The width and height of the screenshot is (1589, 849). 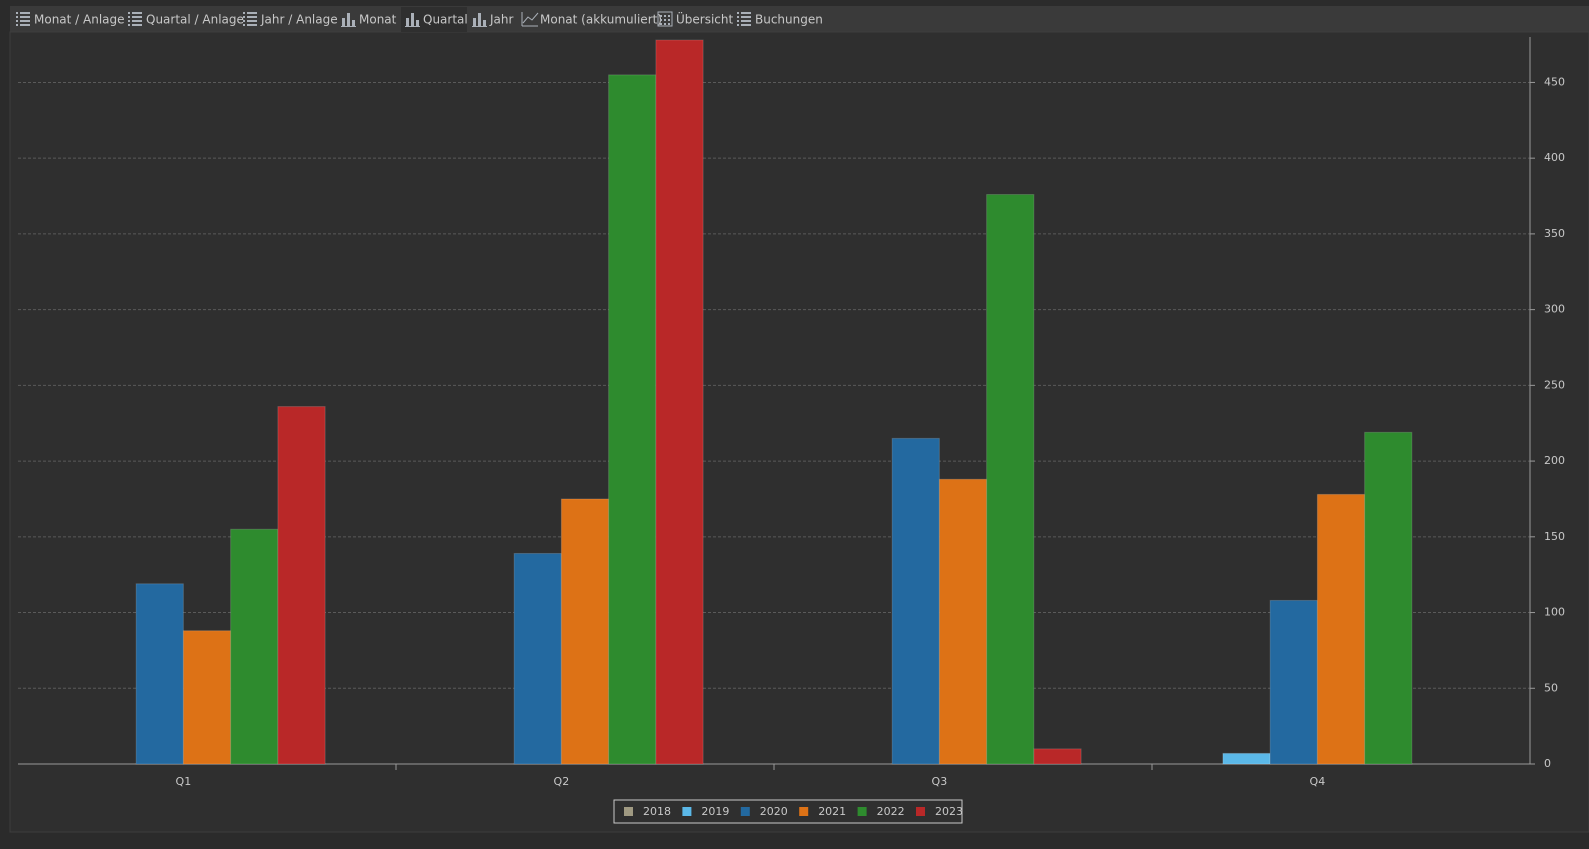 What do you see at coordinates (434, 19) in the screenshot?
I see `tab: Quartal` at bounding box center [434, 19].